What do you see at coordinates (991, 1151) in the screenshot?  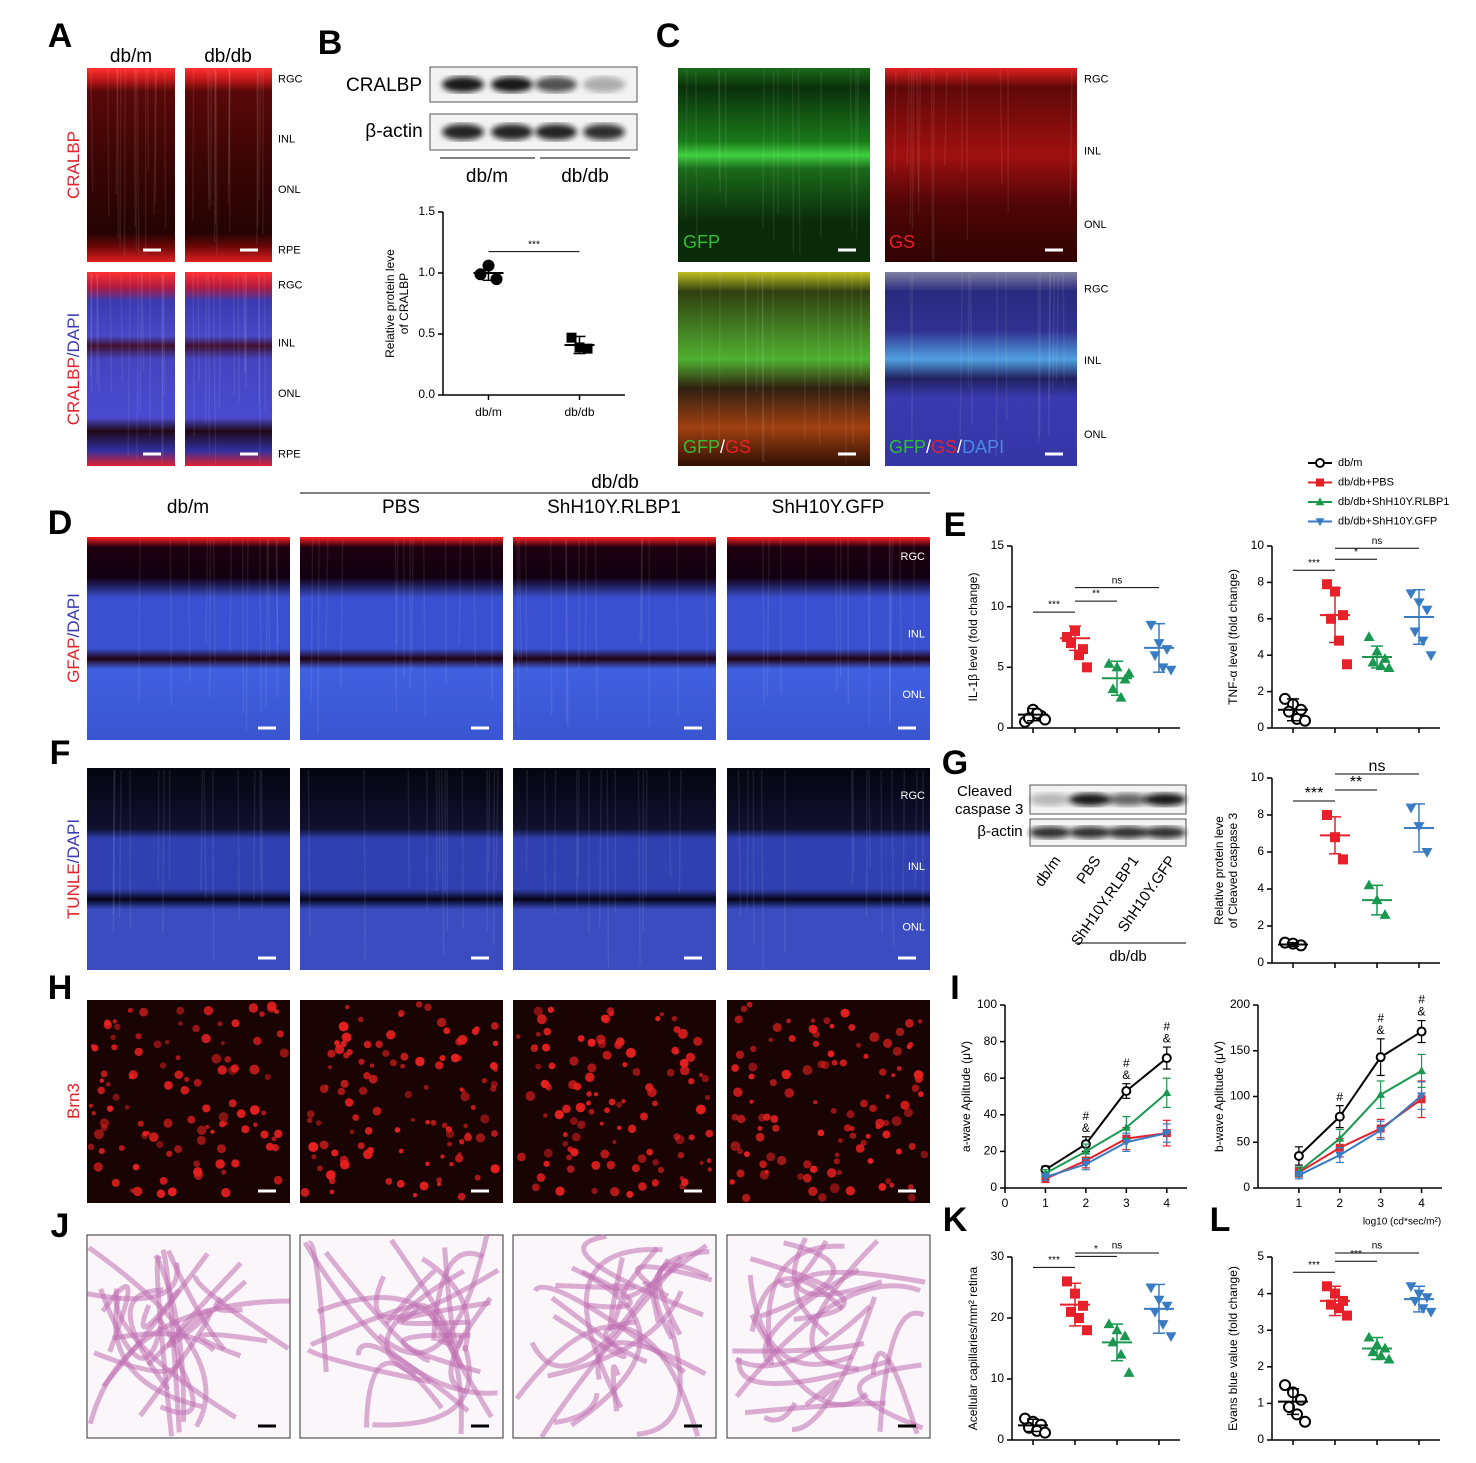 I see `y-tick-label: 20` at bounding box center [991, 1151].